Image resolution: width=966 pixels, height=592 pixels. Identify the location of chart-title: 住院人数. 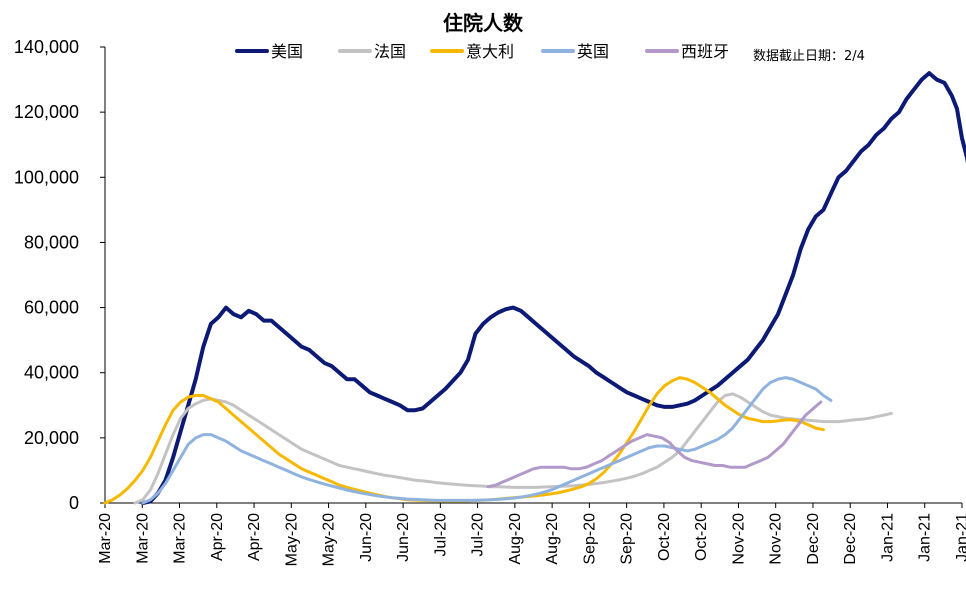
(483, 23).